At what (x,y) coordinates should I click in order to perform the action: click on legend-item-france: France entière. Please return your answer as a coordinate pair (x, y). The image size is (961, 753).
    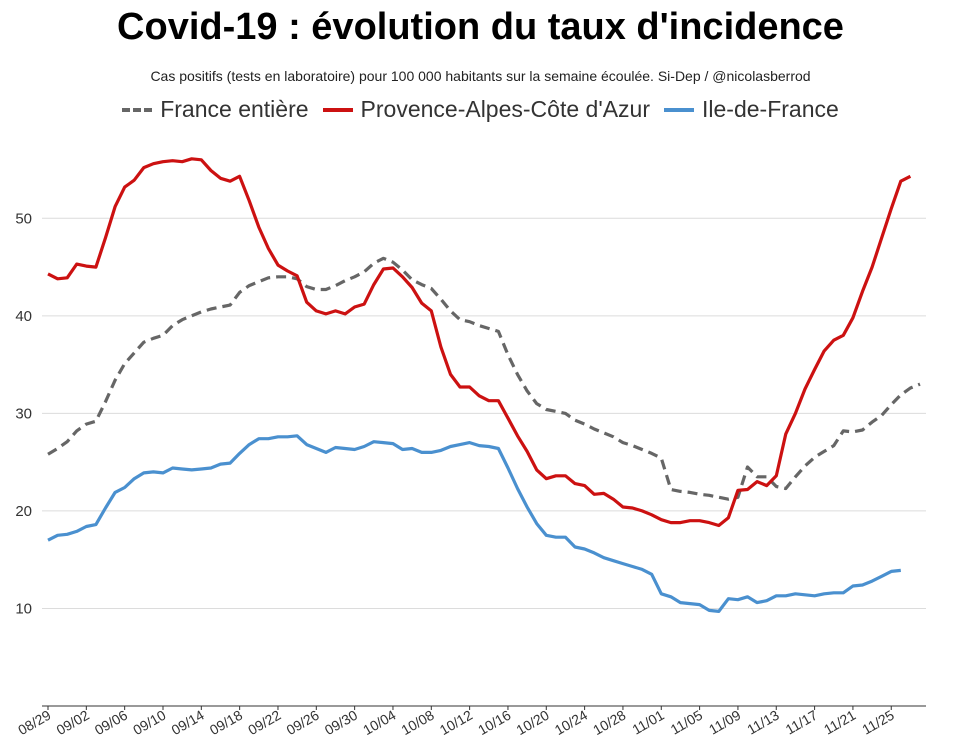
    Looking at the image, I should click on (215, 109).